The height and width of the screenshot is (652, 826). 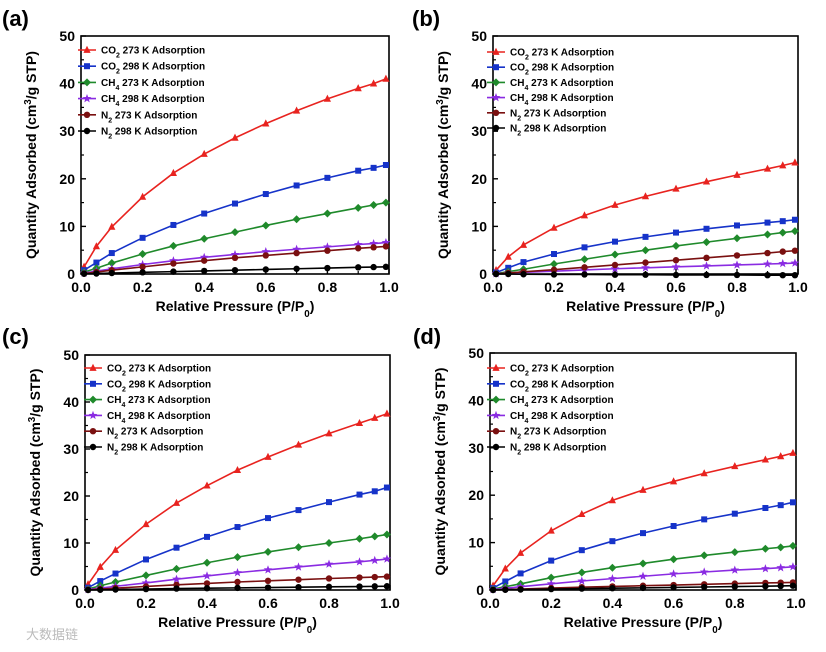 What do you see at coordinates (146, 603) in the screenshot?
I see `x-tick-label: 0.2` at bounding box center [146, 603].